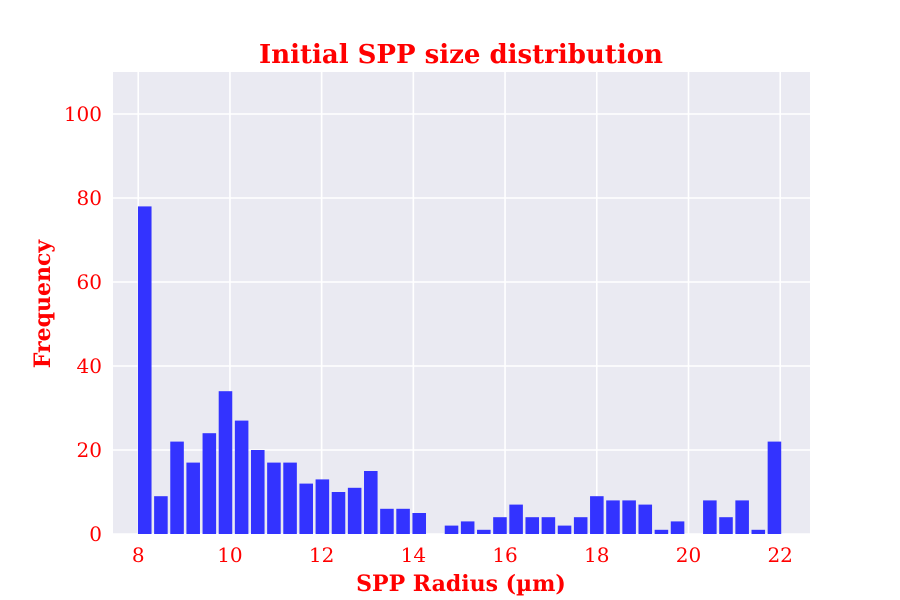 This screenshot has width=900, height=600. I want to click on x-tick-label: 10, so click(229, 555).